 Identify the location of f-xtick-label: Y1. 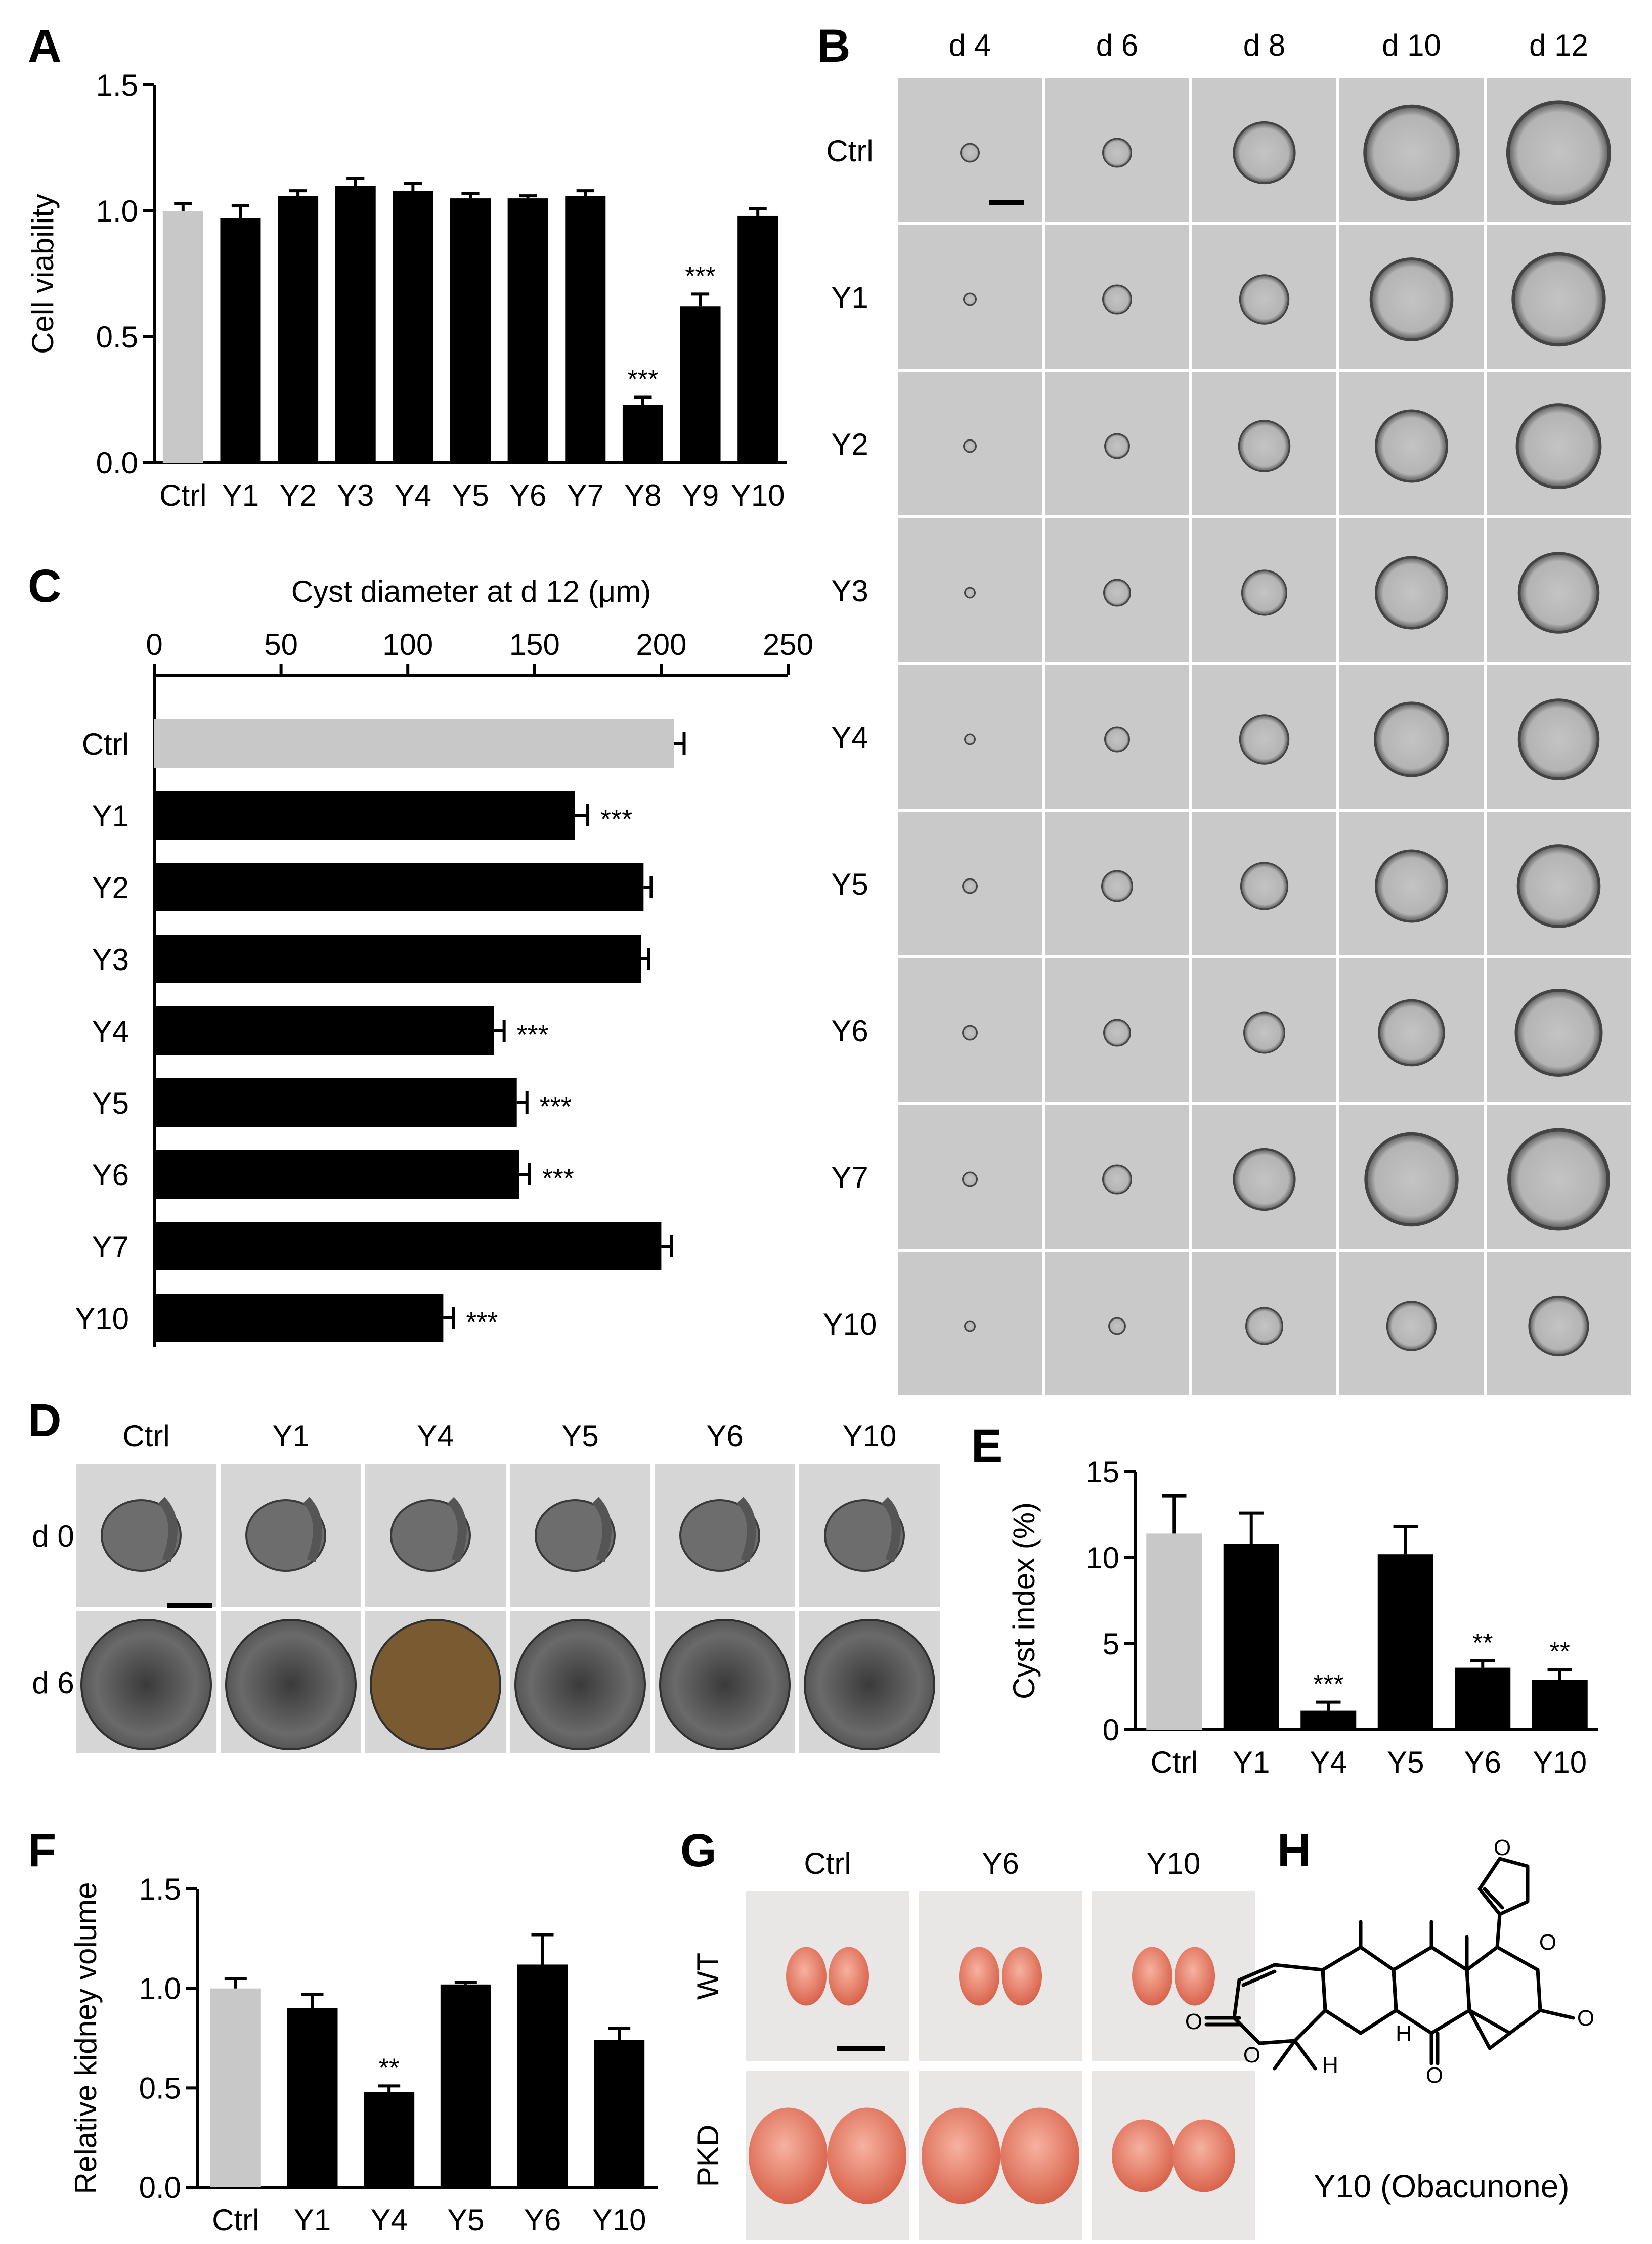
(312, 2220).